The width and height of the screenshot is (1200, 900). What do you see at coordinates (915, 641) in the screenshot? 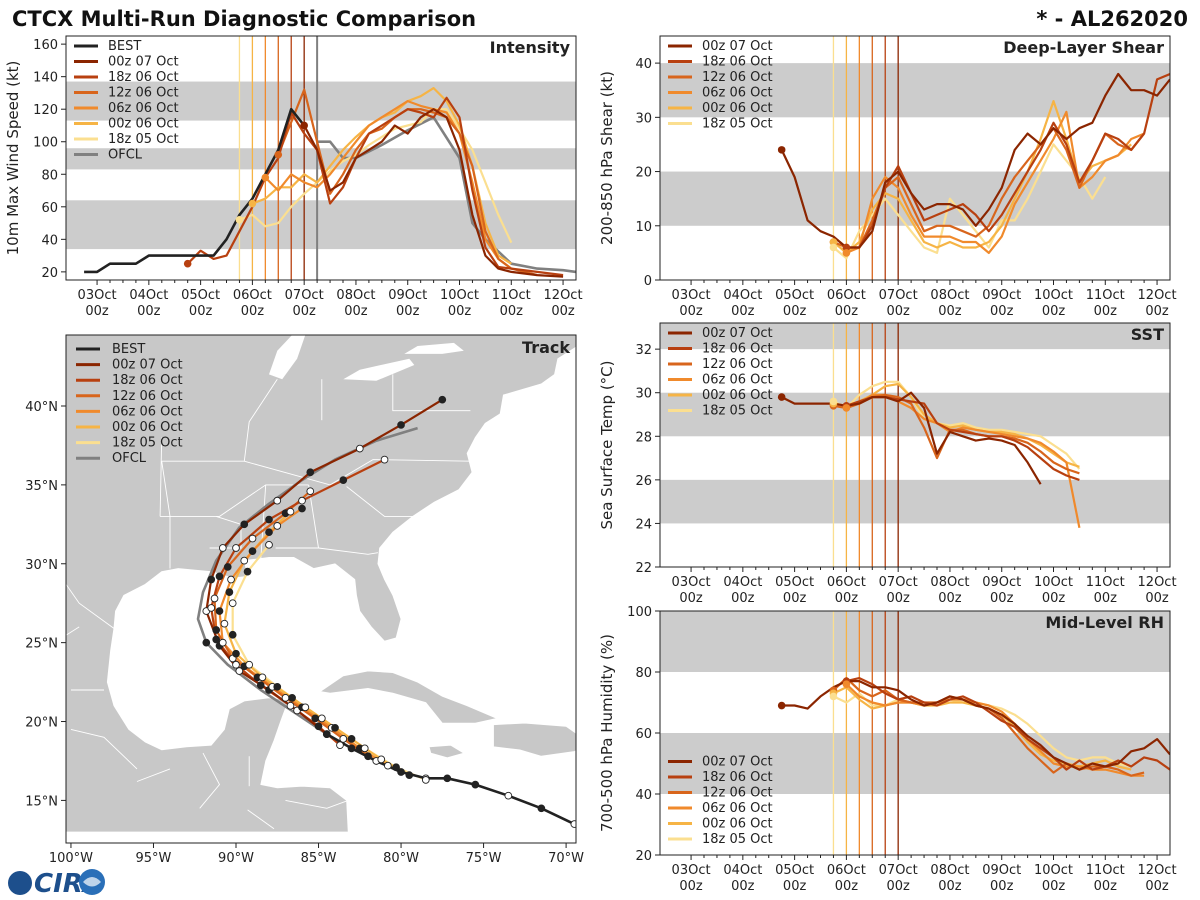
I see `rh-band` at bounding box center [915, 641].